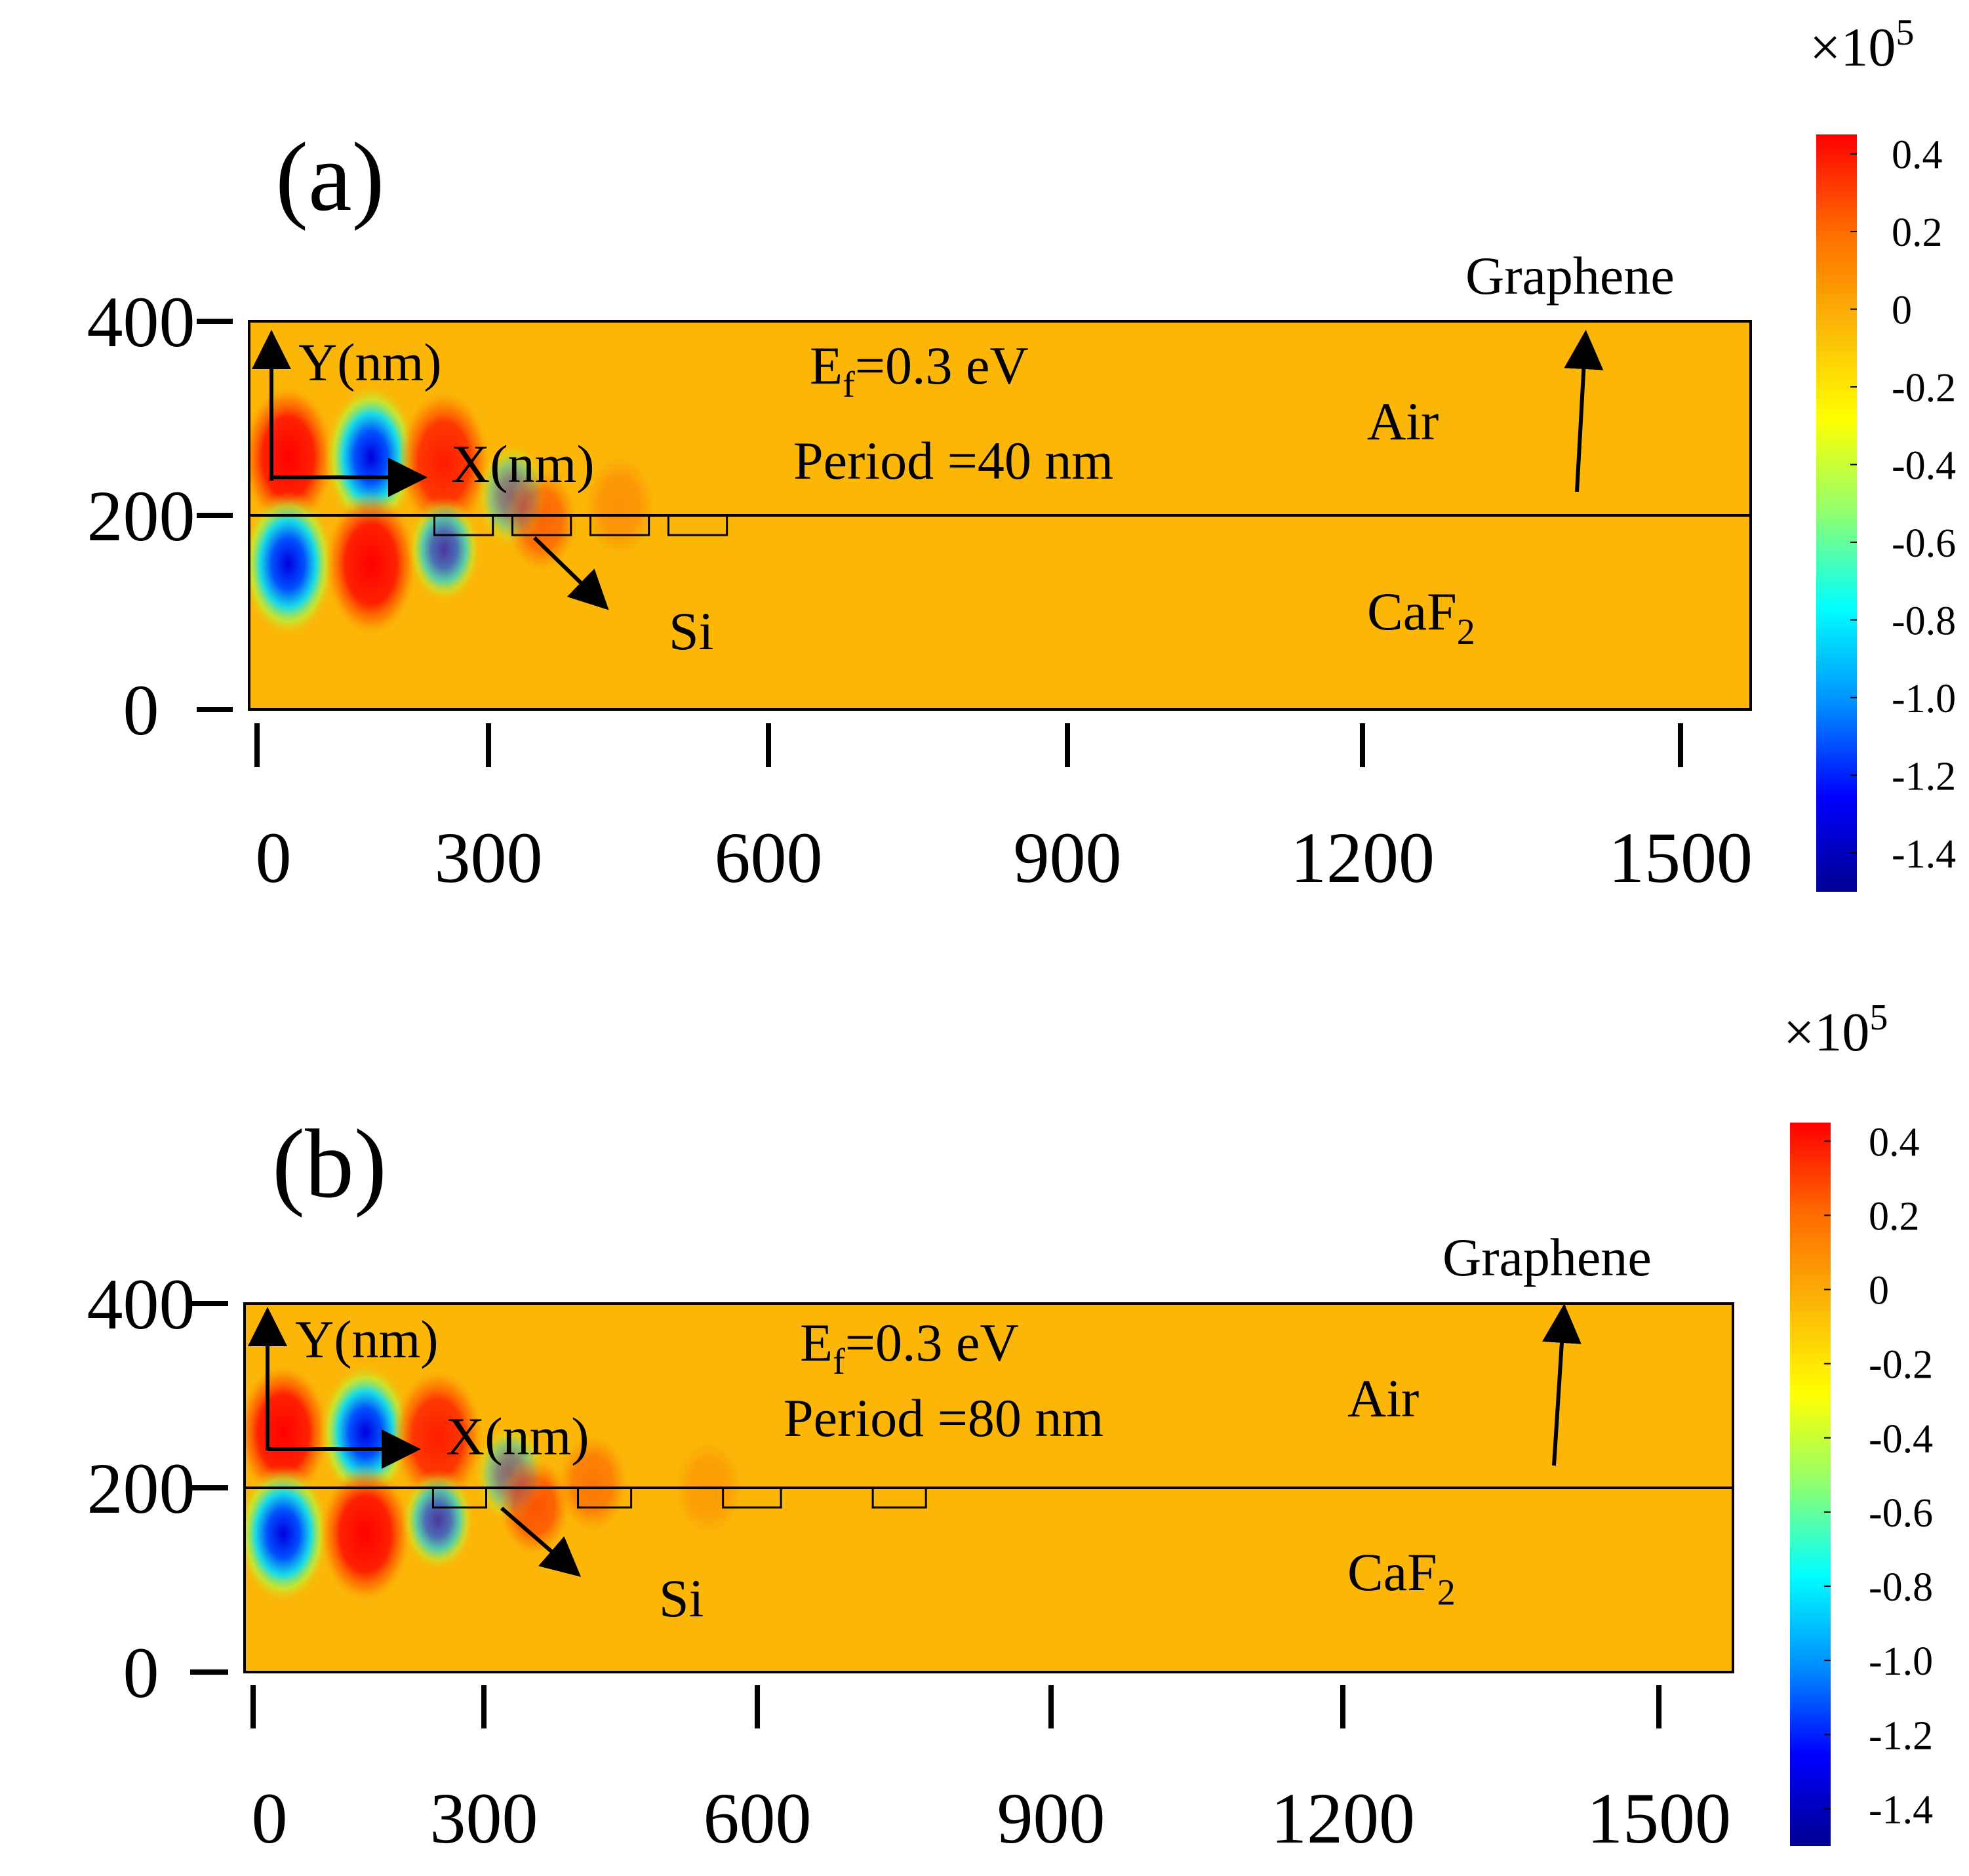  What do you see at coordinates (944, 1418) in the screenshot?
I see `period-label: Period =80 nm` at bounding box center [944, 1418].